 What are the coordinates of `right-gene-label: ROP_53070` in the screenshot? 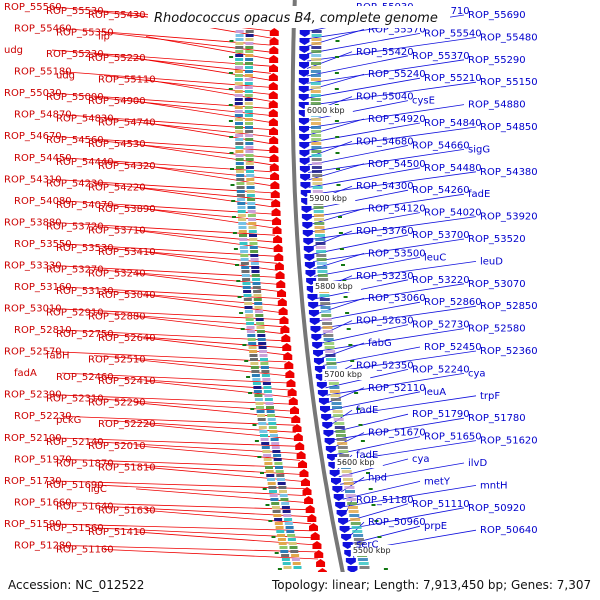 It's located at (497, 284).